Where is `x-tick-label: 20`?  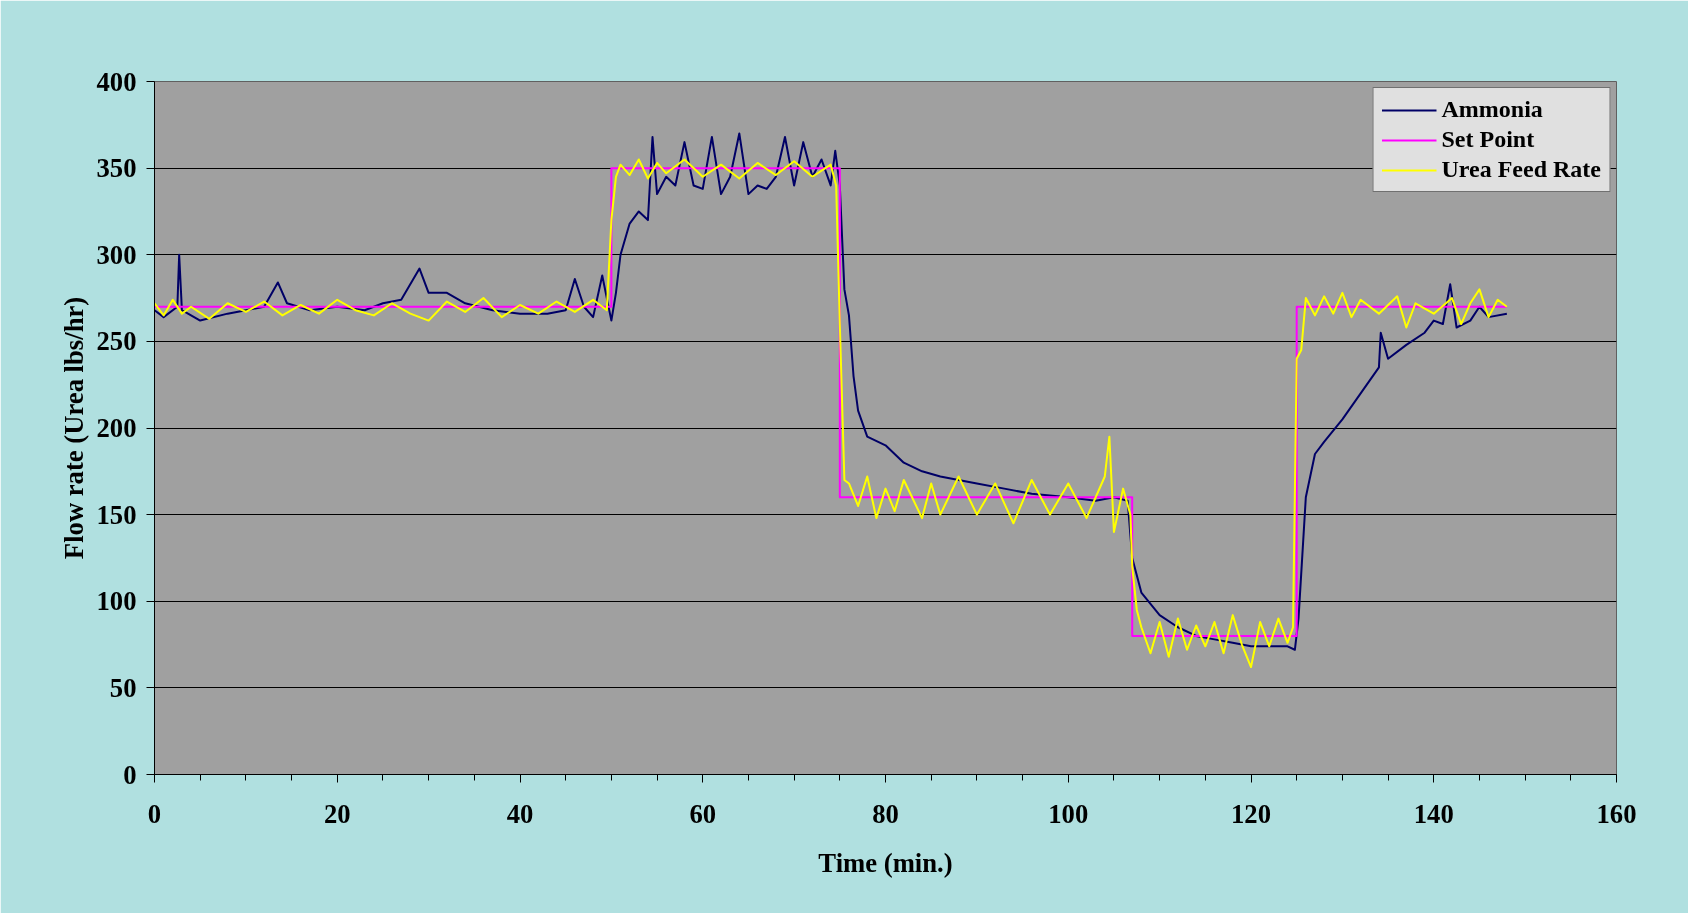
x-tick-label: 20 is located at coordinates (337, 813).